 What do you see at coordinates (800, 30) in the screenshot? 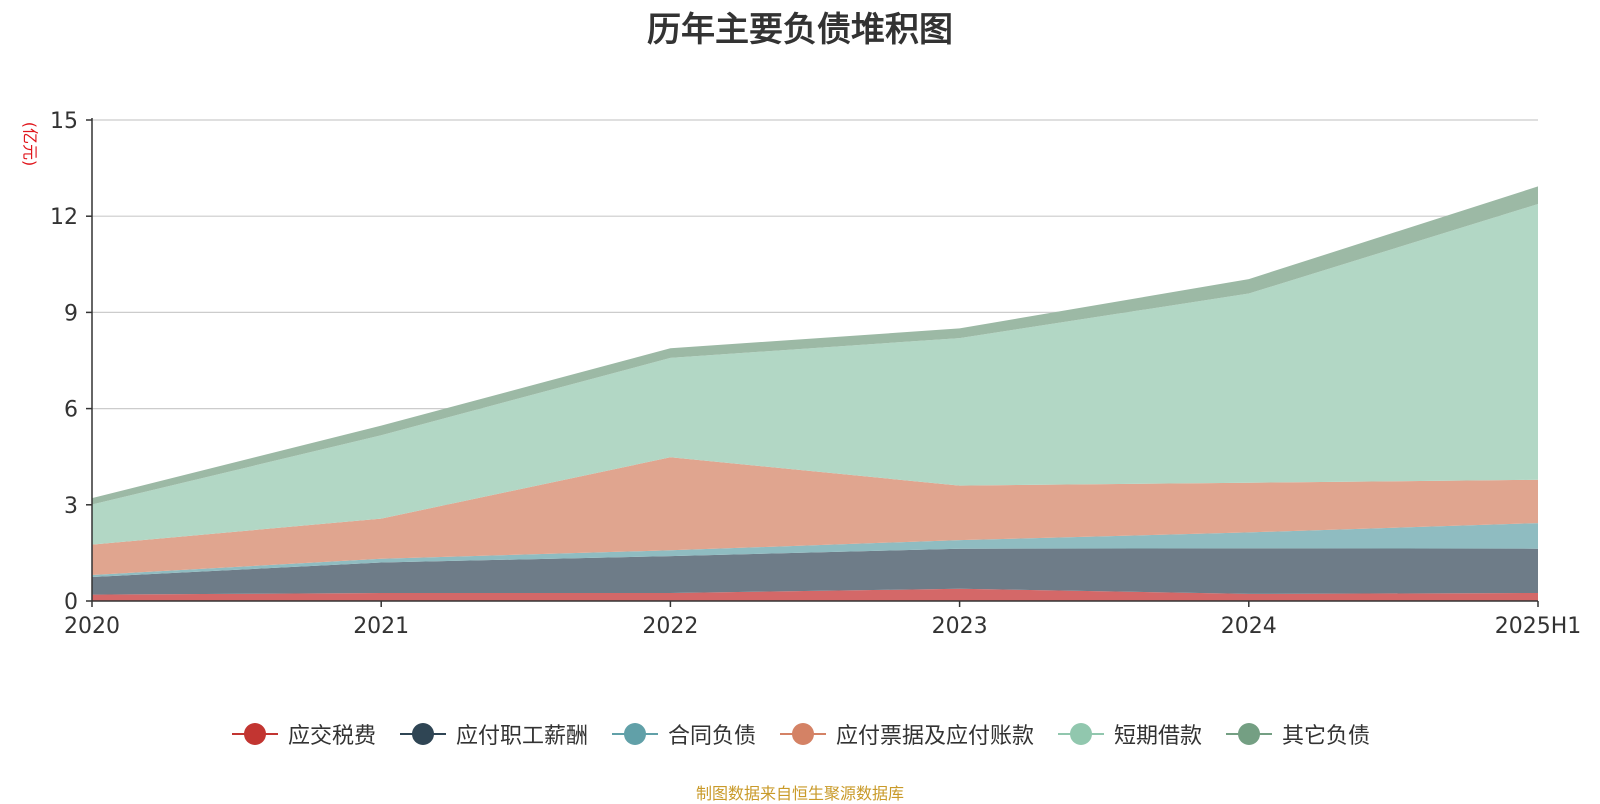
I see `chart-title: 历年主要负债堆积图` at bounding box center [800, 30].